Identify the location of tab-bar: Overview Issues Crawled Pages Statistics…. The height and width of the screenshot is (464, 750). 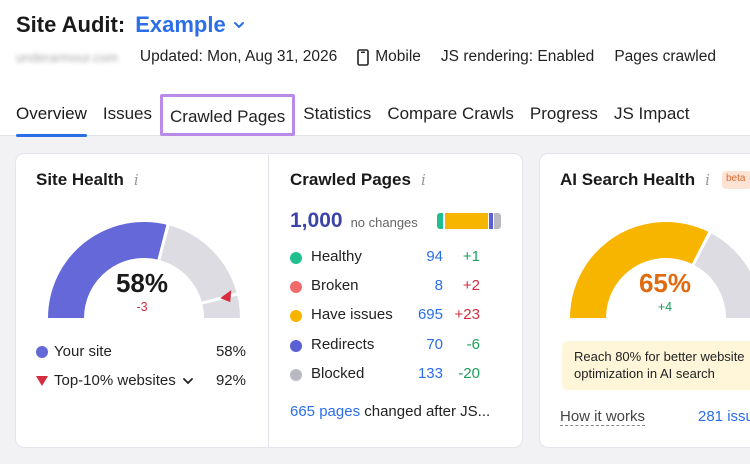
(349, 115).